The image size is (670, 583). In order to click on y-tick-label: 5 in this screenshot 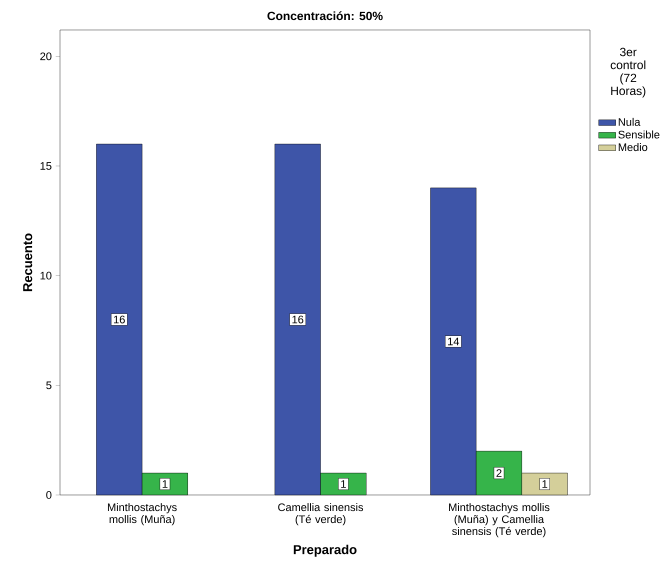, I will do `click(49, 386)`.